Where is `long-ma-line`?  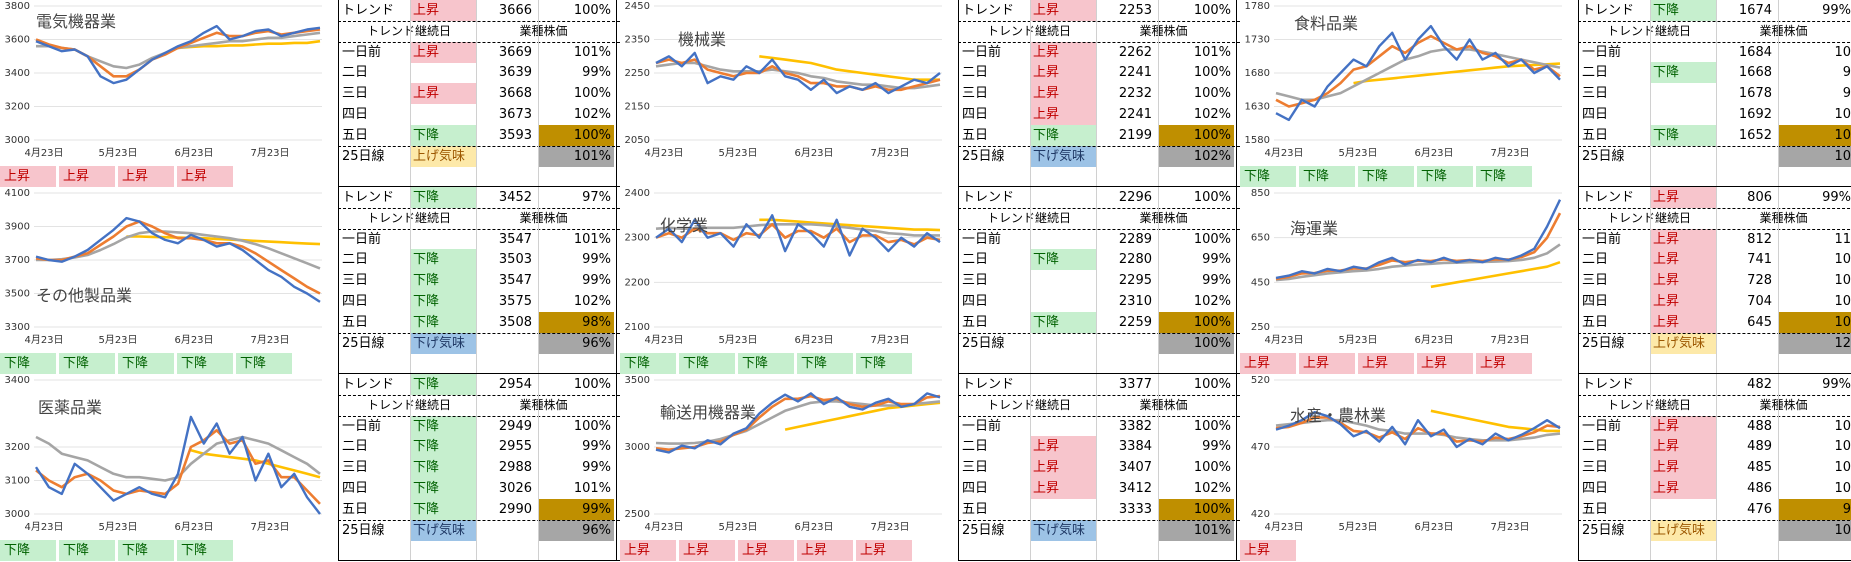
long-ma-line is located at coordinates (255, 464).